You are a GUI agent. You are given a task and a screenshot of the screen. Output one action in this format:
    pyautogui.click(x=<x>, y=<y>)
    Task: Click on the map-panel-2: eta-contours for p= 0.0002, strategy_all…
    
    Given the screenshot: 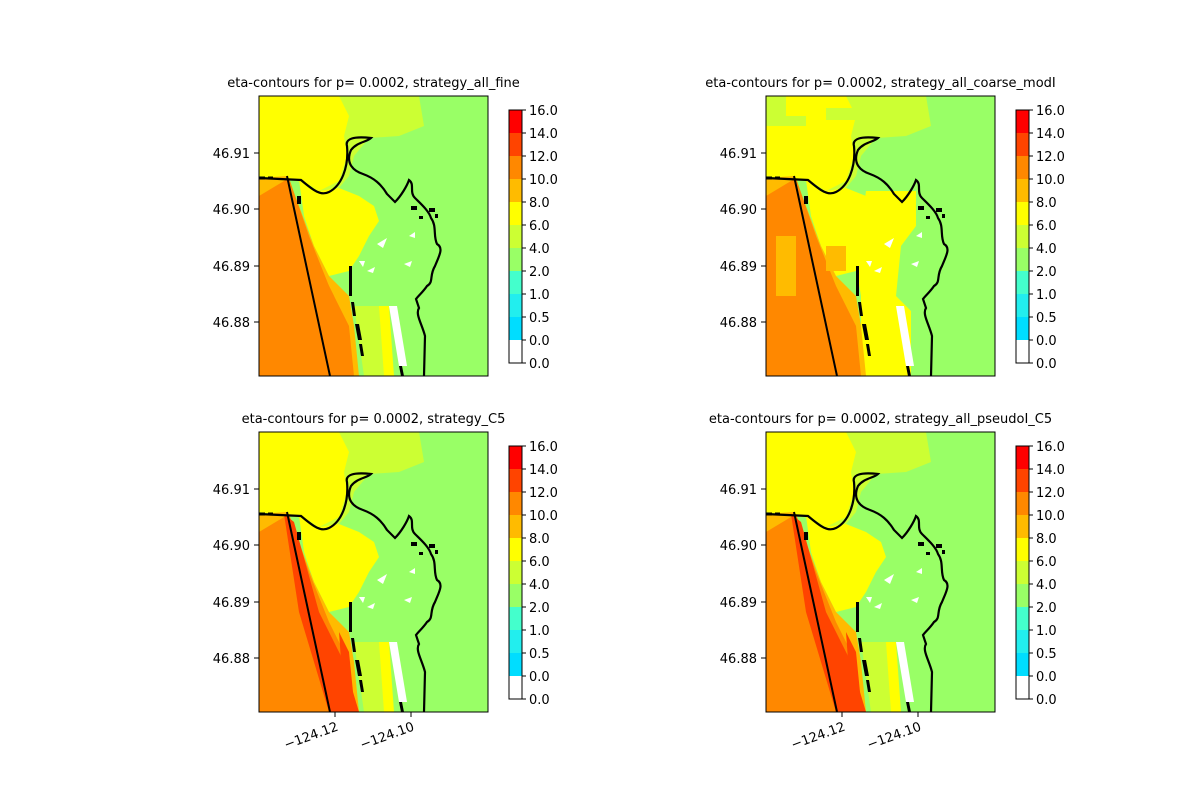 What is the action you would take?
    pyautogui.click(x=885, y=226)
    